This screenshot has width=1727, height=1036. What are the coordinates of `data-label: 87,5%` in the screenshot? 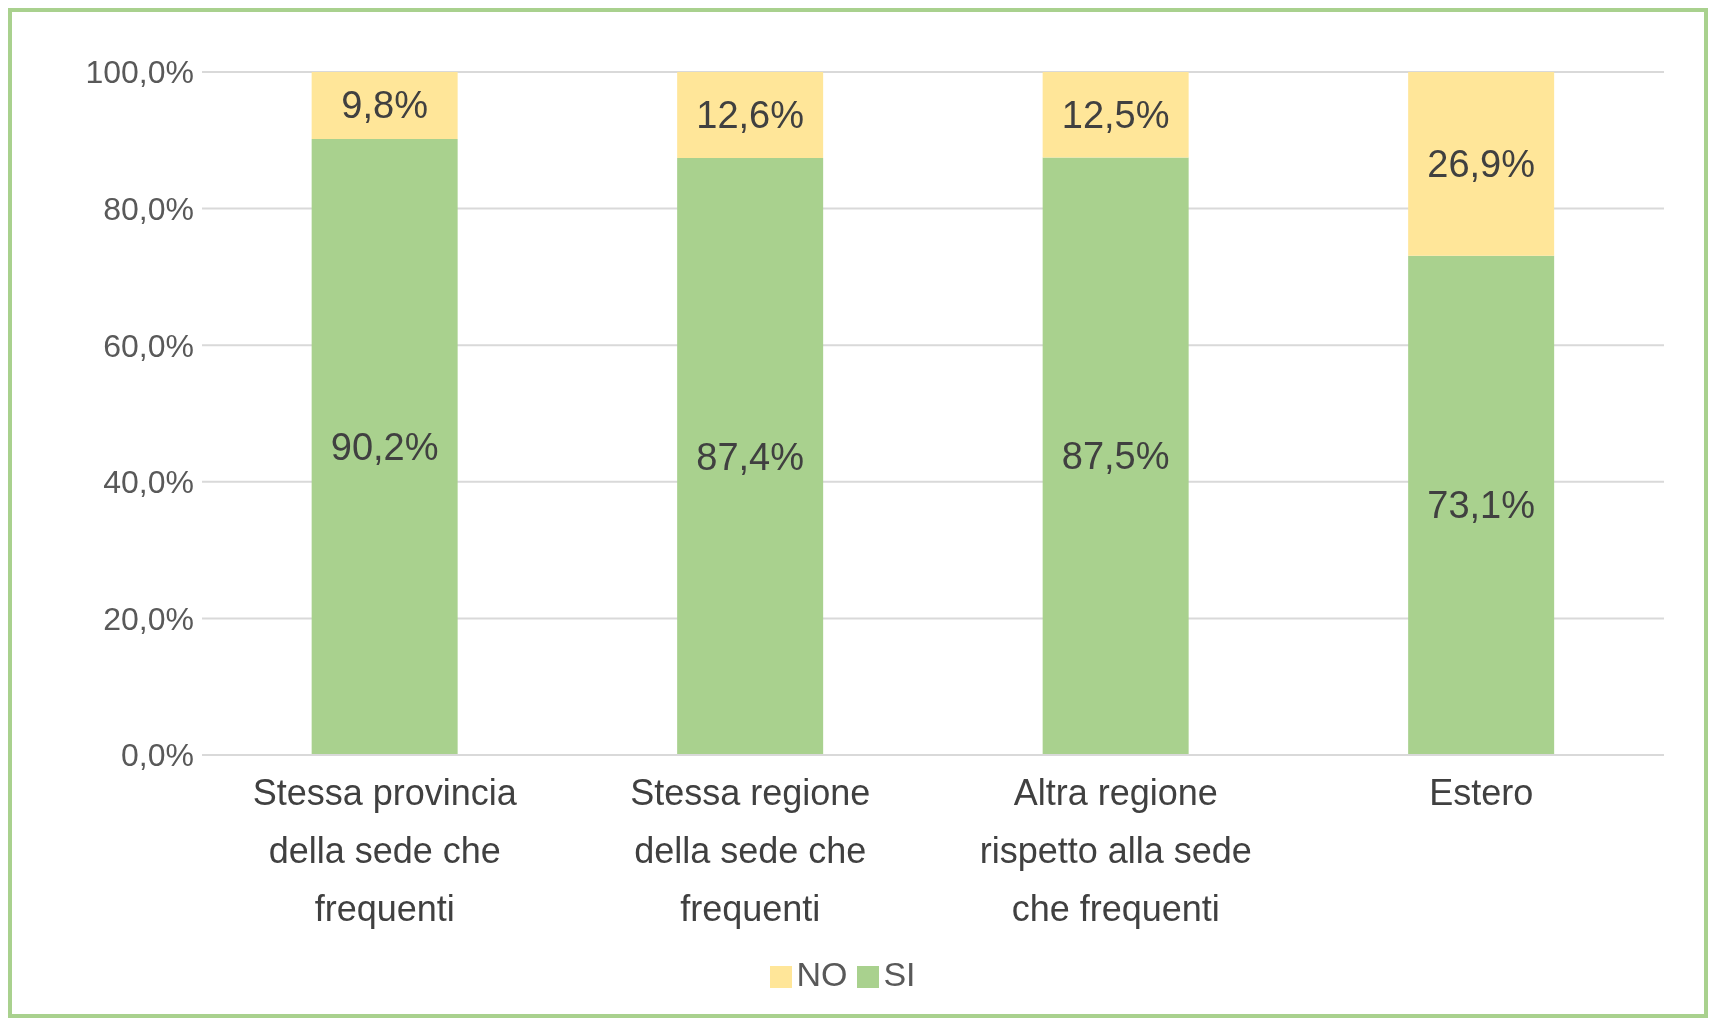 It's located at (1115, 456).